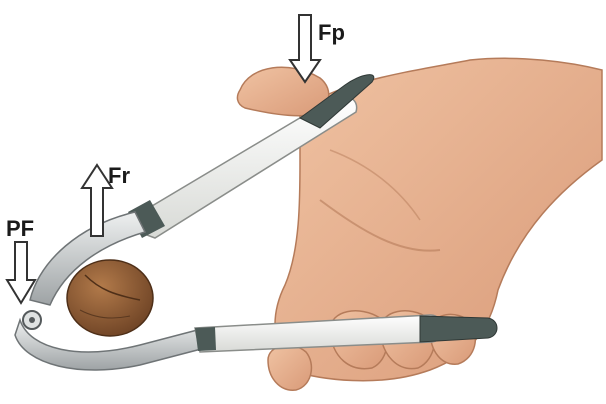  What do you see at coordinates (380, 225) in the screenshot?
I see `hand-crease` at bounding box center [380, 225].